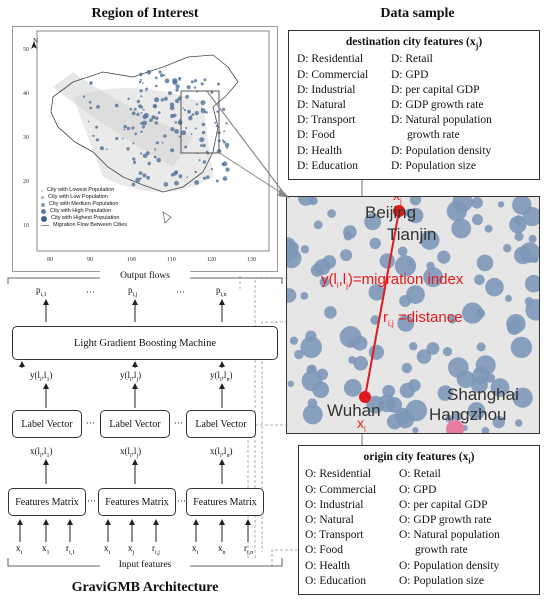 Image resolution: width=550 pixels, height=601 pixels. What do you see at coordinates (445, 519) in the screenshot?
I see `origin-right-feature-3: O: GDP growth rate` at bounding box center [445, 519].